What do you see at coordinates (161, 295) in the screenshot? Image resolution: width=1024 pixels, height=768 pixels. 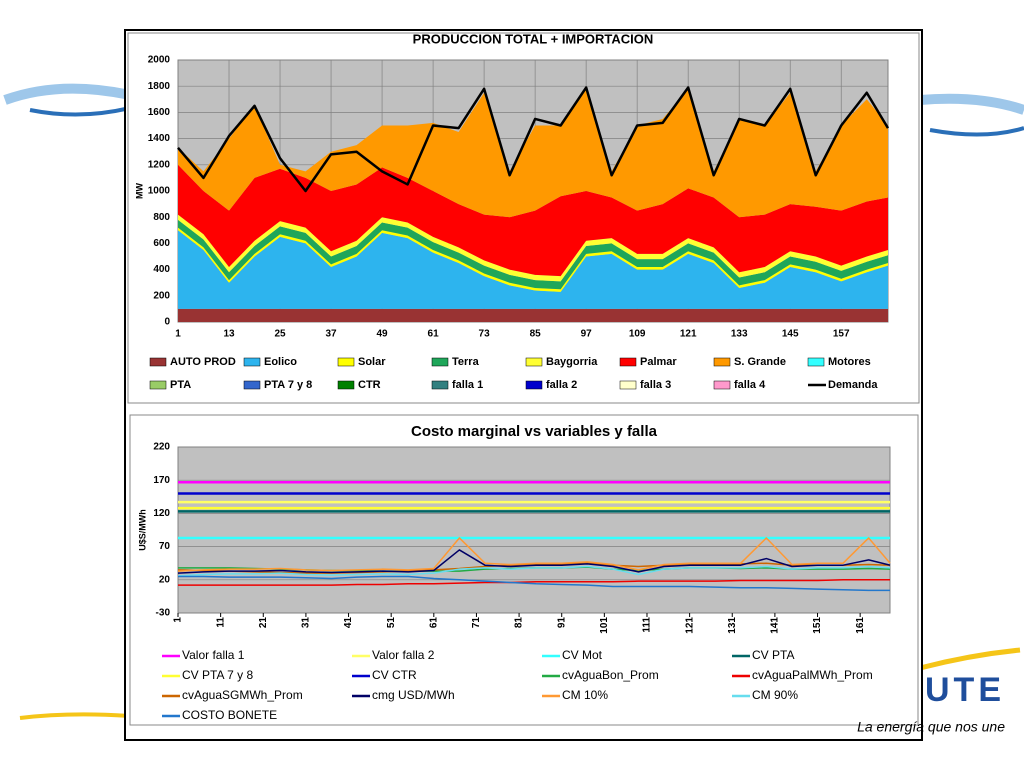 I see `y-tick-label: 200` at bounding box center [161, 295].